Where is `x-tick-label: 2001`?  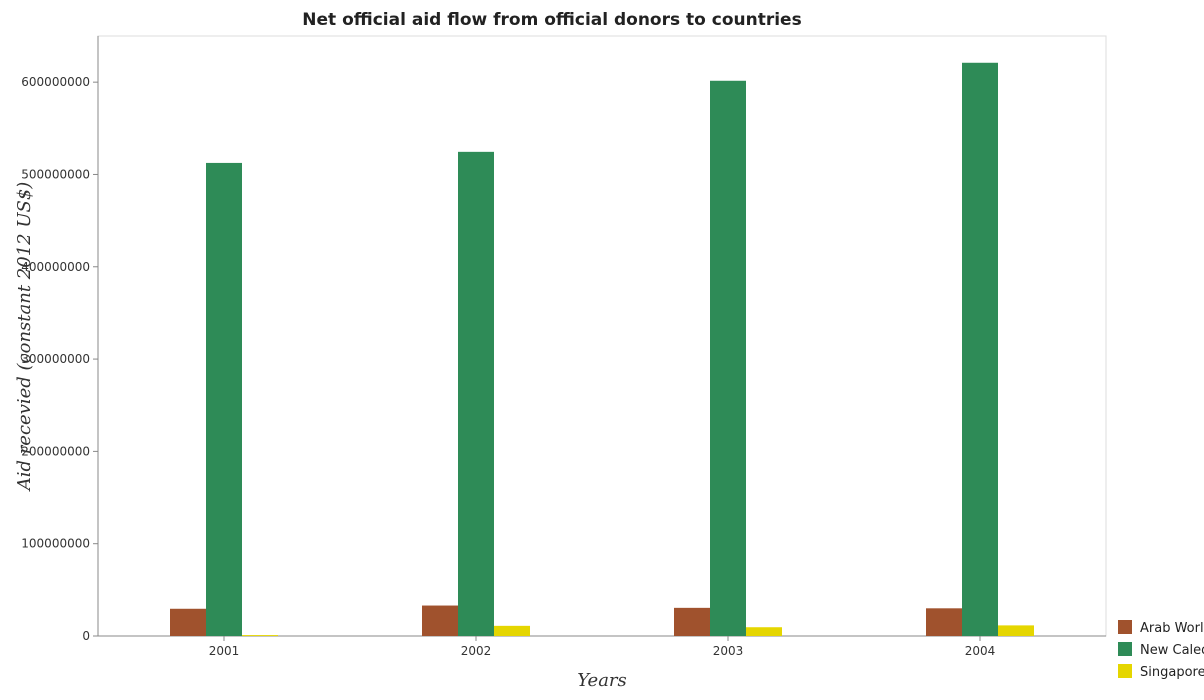
x-tick-label: 2001 is located at coordinates (224, 651).